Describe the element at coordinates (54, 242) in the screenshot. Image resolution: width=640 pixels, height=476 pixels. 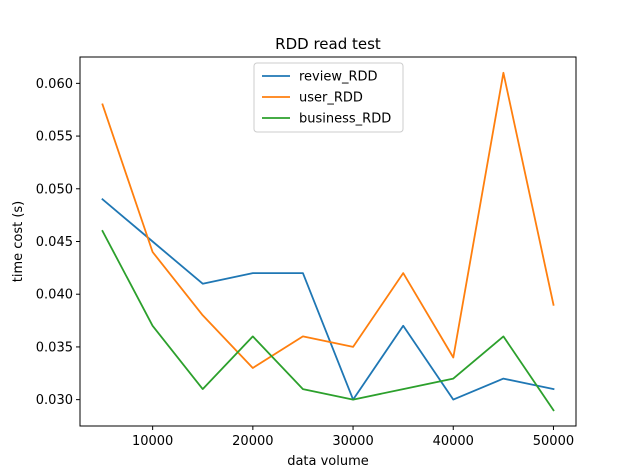
I see `y-tick-label: 0.045` at that location.